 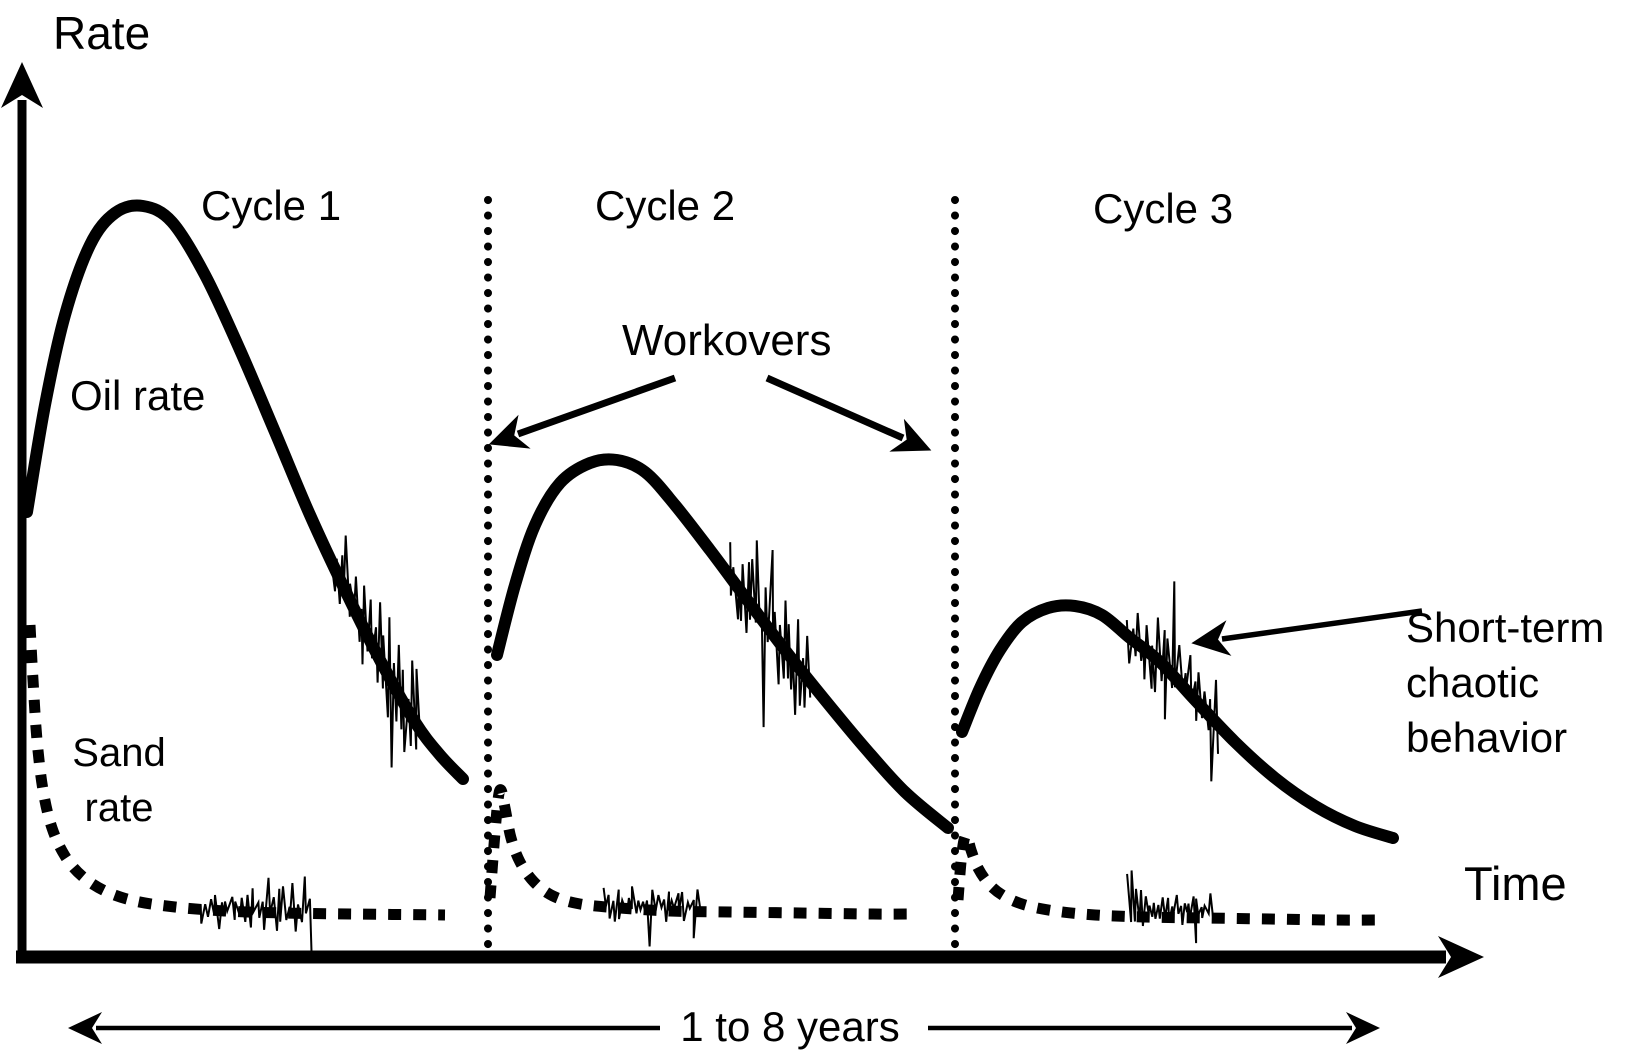 What do you see at coordinates (1515, 883) in the screenshot?
I see `x-axis-title: Time` at bounding box center [1515, 883].